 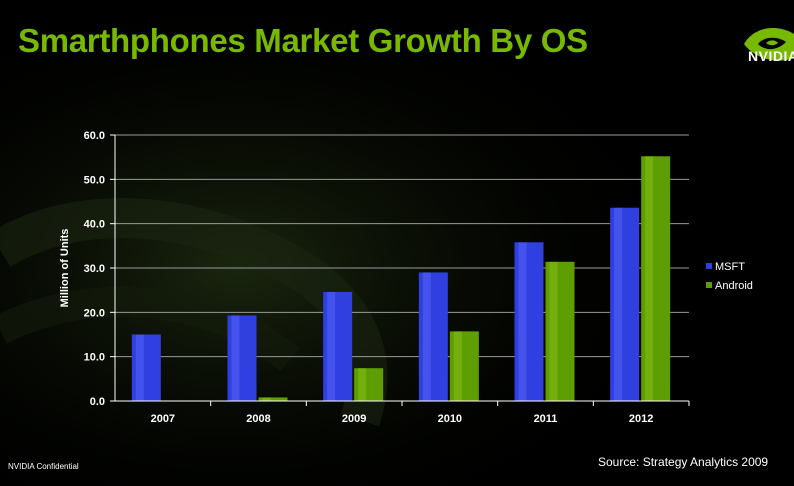 I want to click on y-axis-label: Million of Units, so click(x=65, y=268).